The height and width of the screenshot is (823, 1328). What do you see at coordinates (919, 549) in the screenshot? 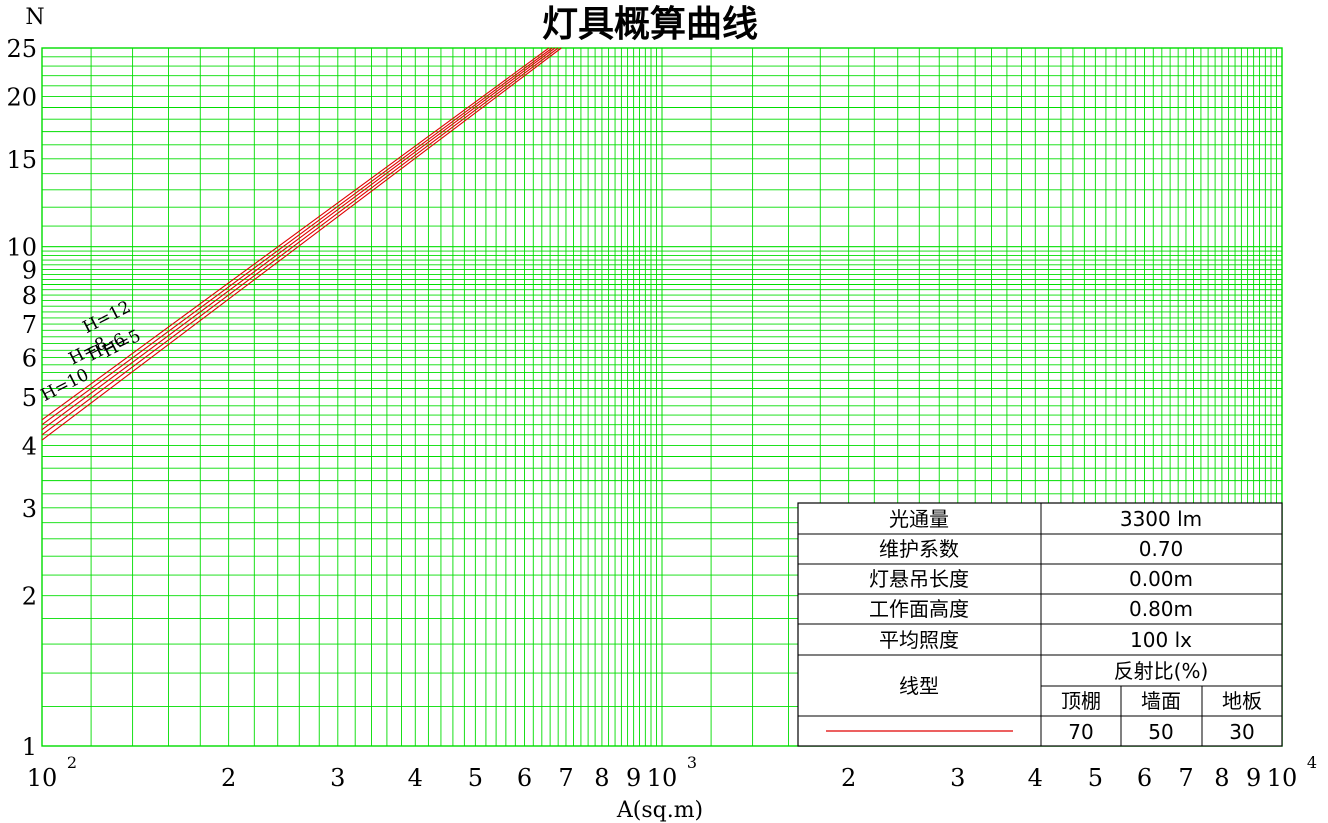
I see `maintenance-factor-label: 维护系数` at bounding box center [919, 549].